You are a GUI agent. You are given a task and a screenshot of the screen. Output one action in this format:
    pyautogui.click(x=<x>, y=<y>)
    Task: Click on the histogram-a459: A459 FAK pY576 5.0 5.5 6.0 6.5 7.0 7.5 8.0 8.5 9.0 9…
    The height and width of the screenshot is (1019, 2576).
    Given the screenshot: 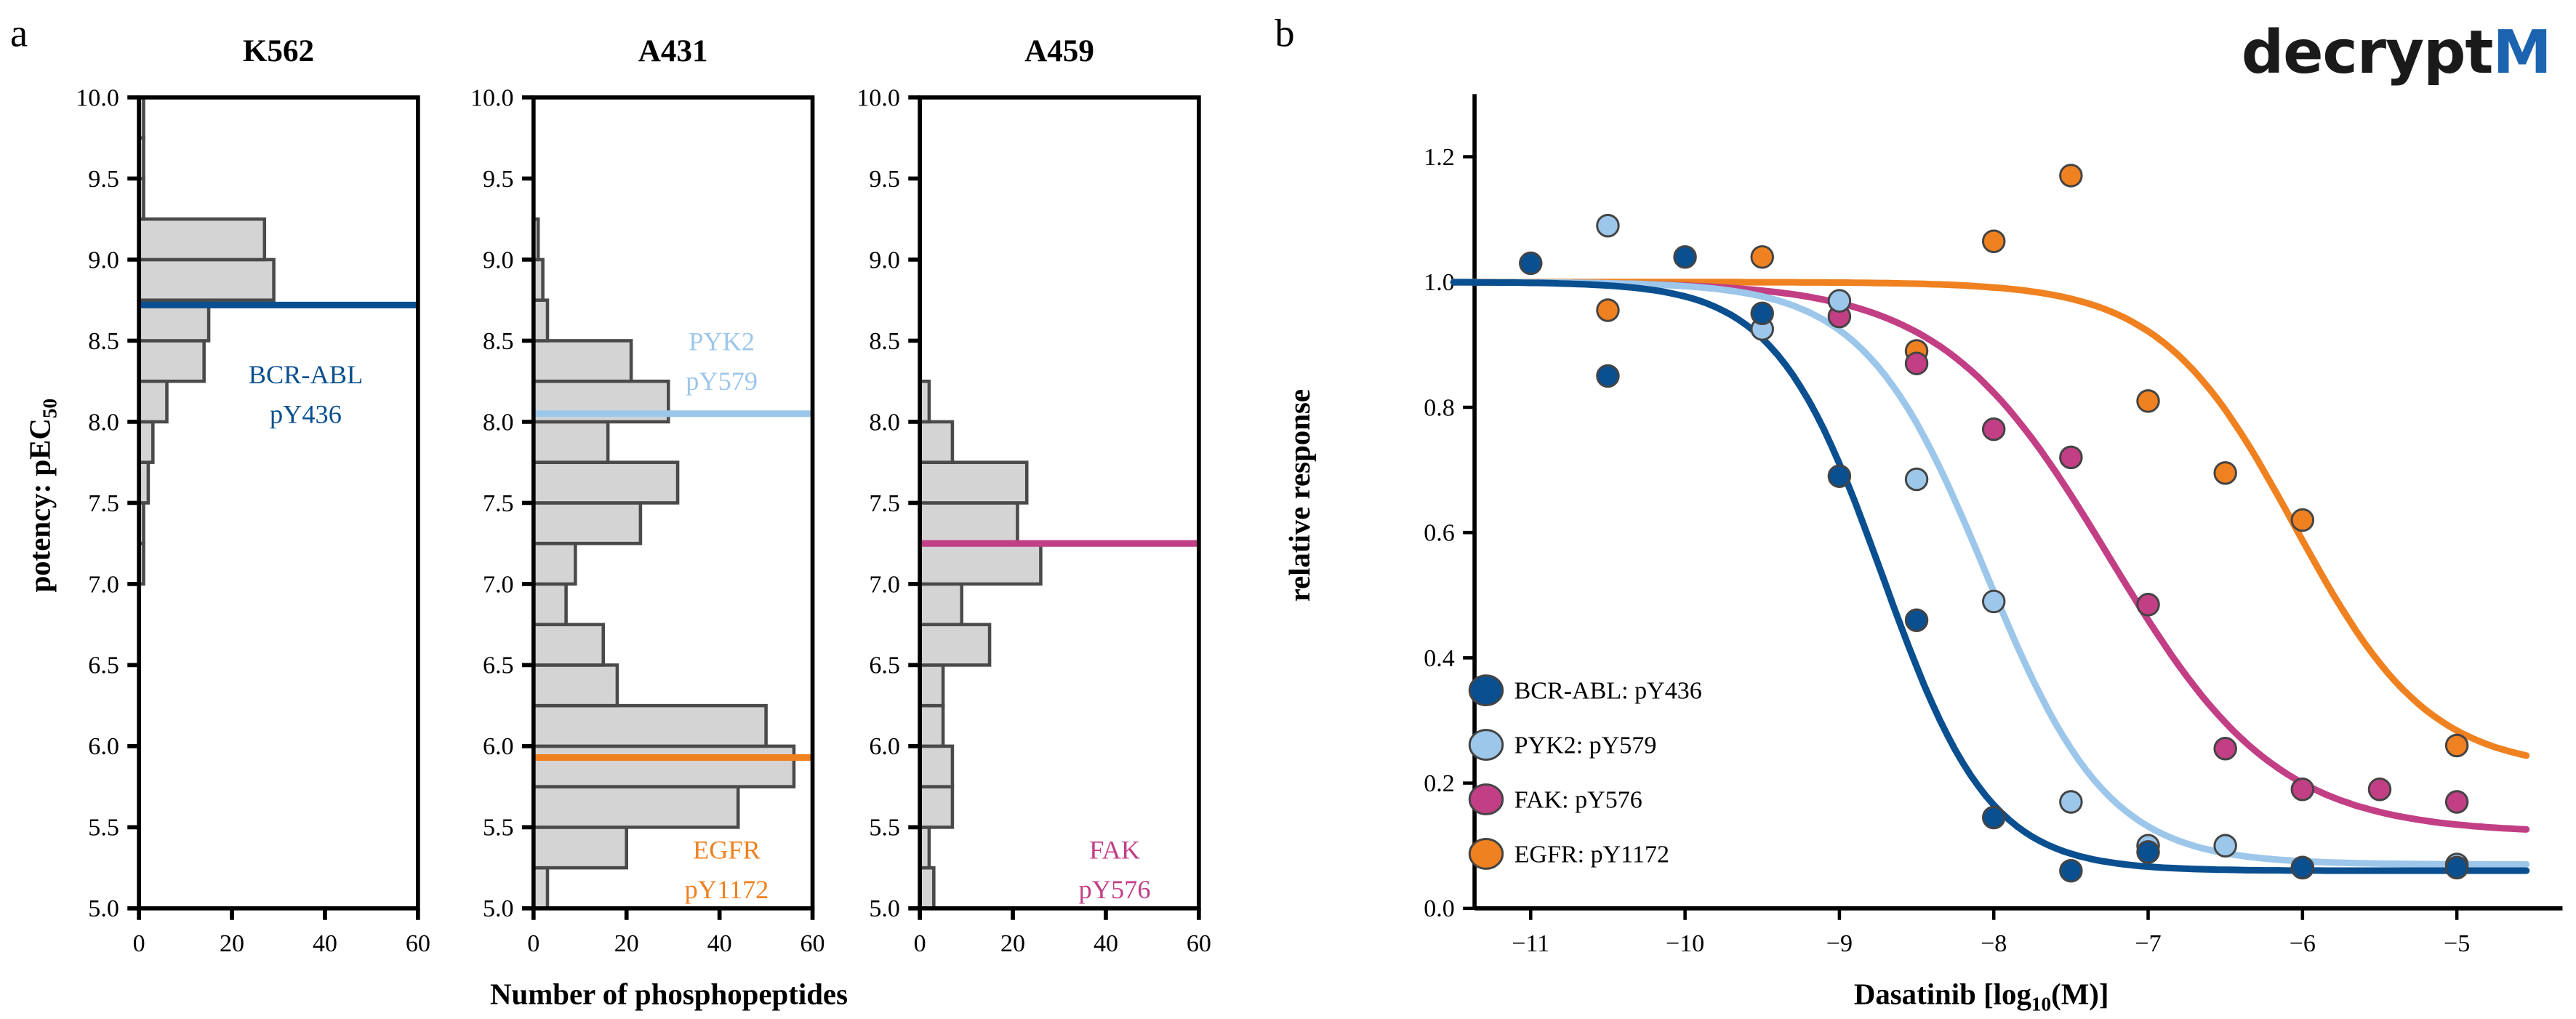 What is the action you would take?
    pyautogui.click(x=1033, y=496)
    